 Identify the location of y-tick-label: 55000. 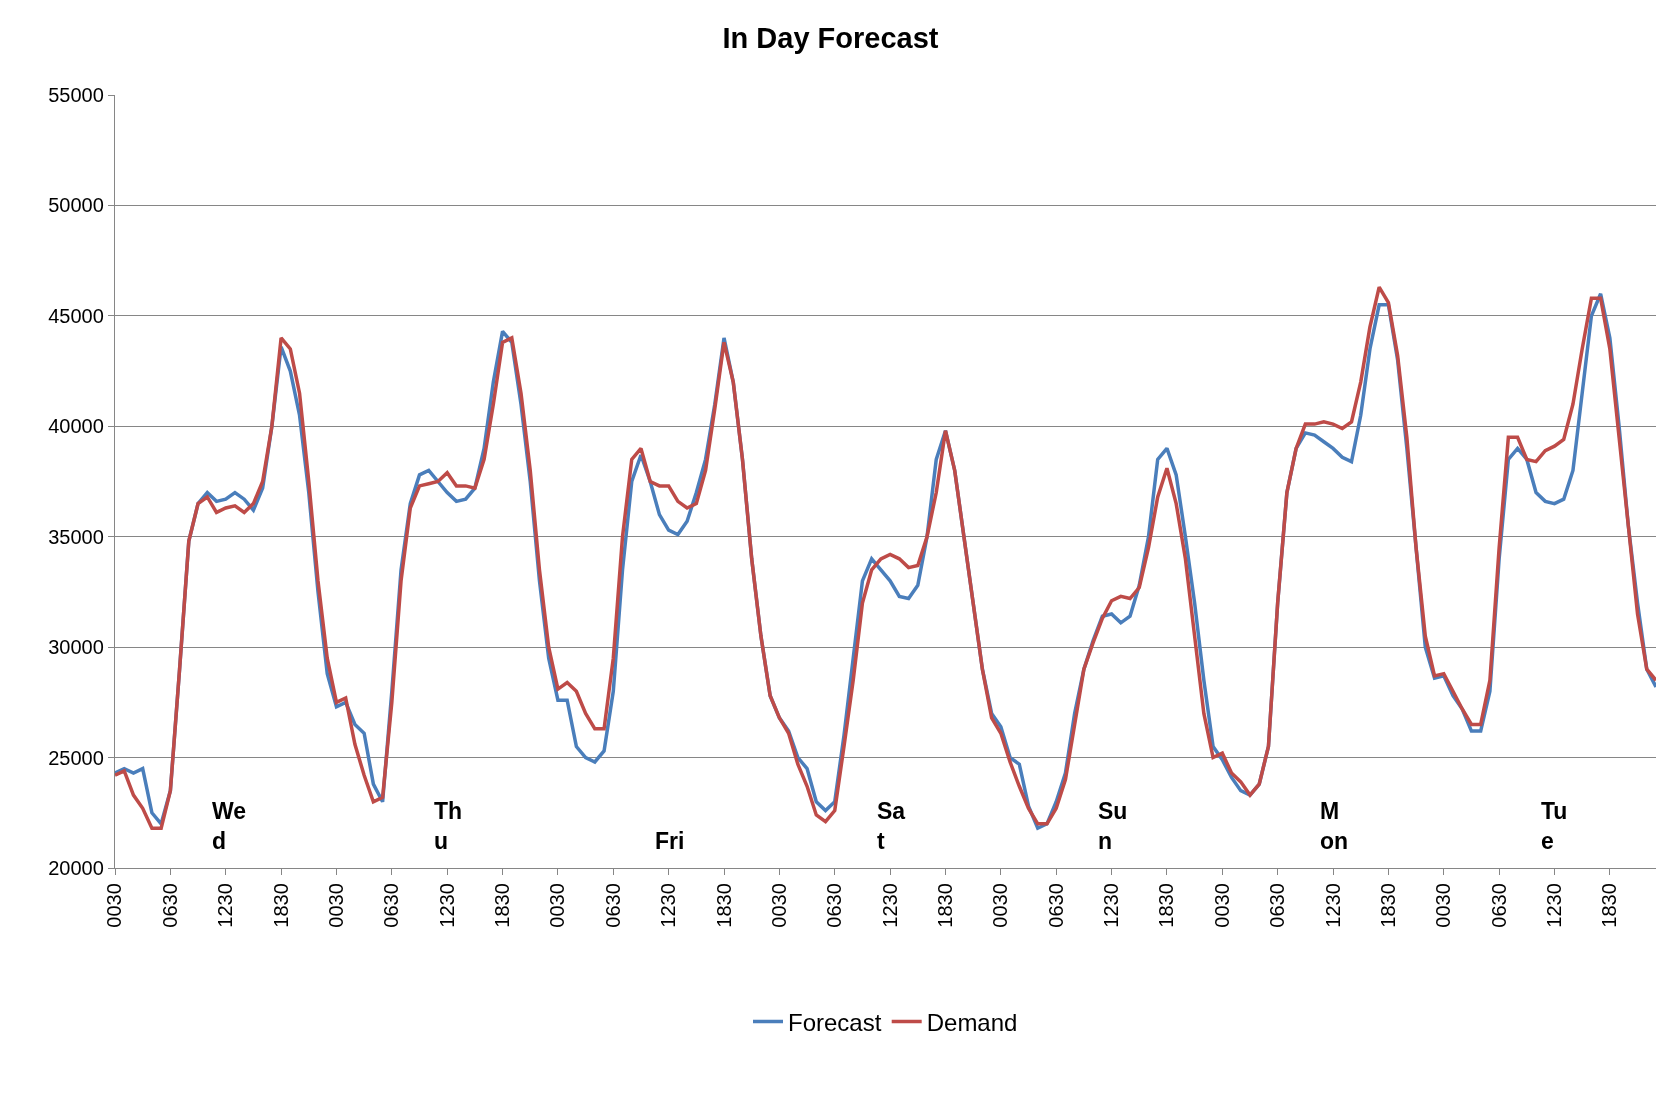
(76, 95).